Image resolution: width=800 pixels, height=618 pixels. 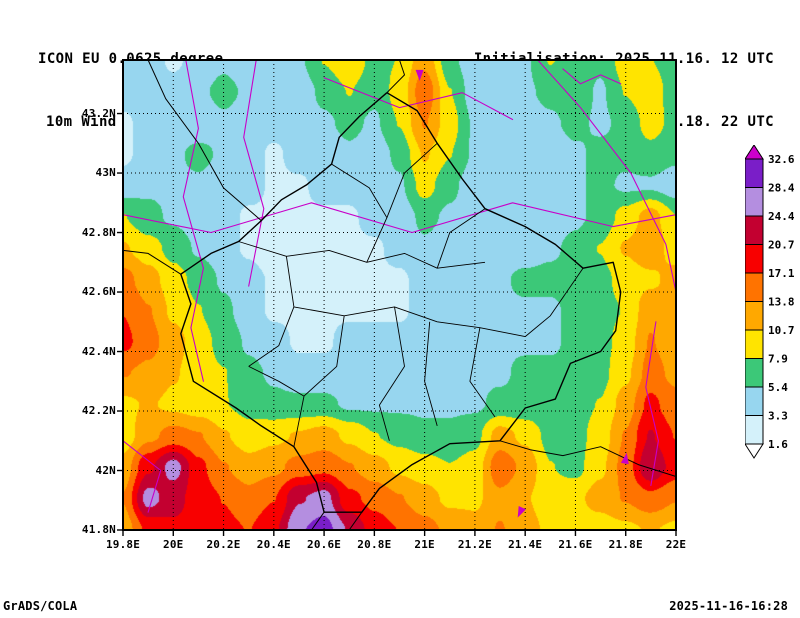 I want to click on colorbar-label: 20.7, so click(x=781, y=245).